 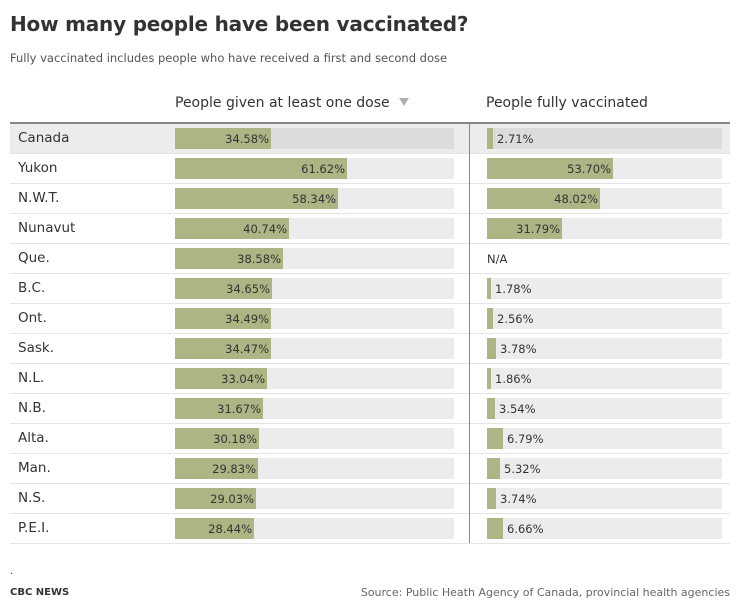 I want to click on one-dose-bar-track: 34.58%, so click(x=314, y=138).